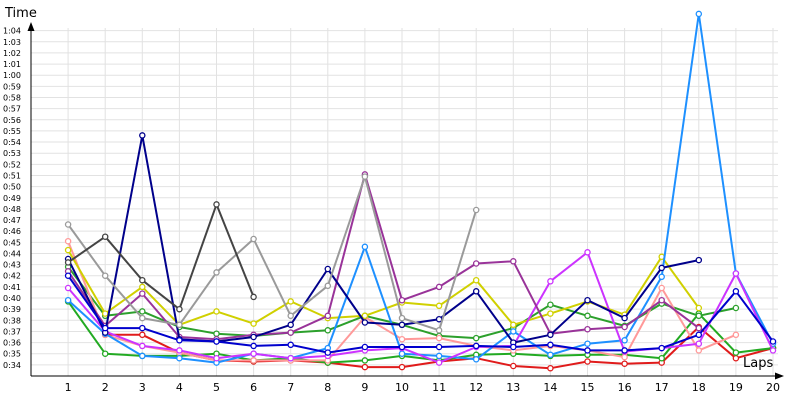 The image size is (800, 400). What do you see at coordinates (12, 331) in the screenshot?
I see `y-tick-label: 0:37` at bounding box center [12, 331].